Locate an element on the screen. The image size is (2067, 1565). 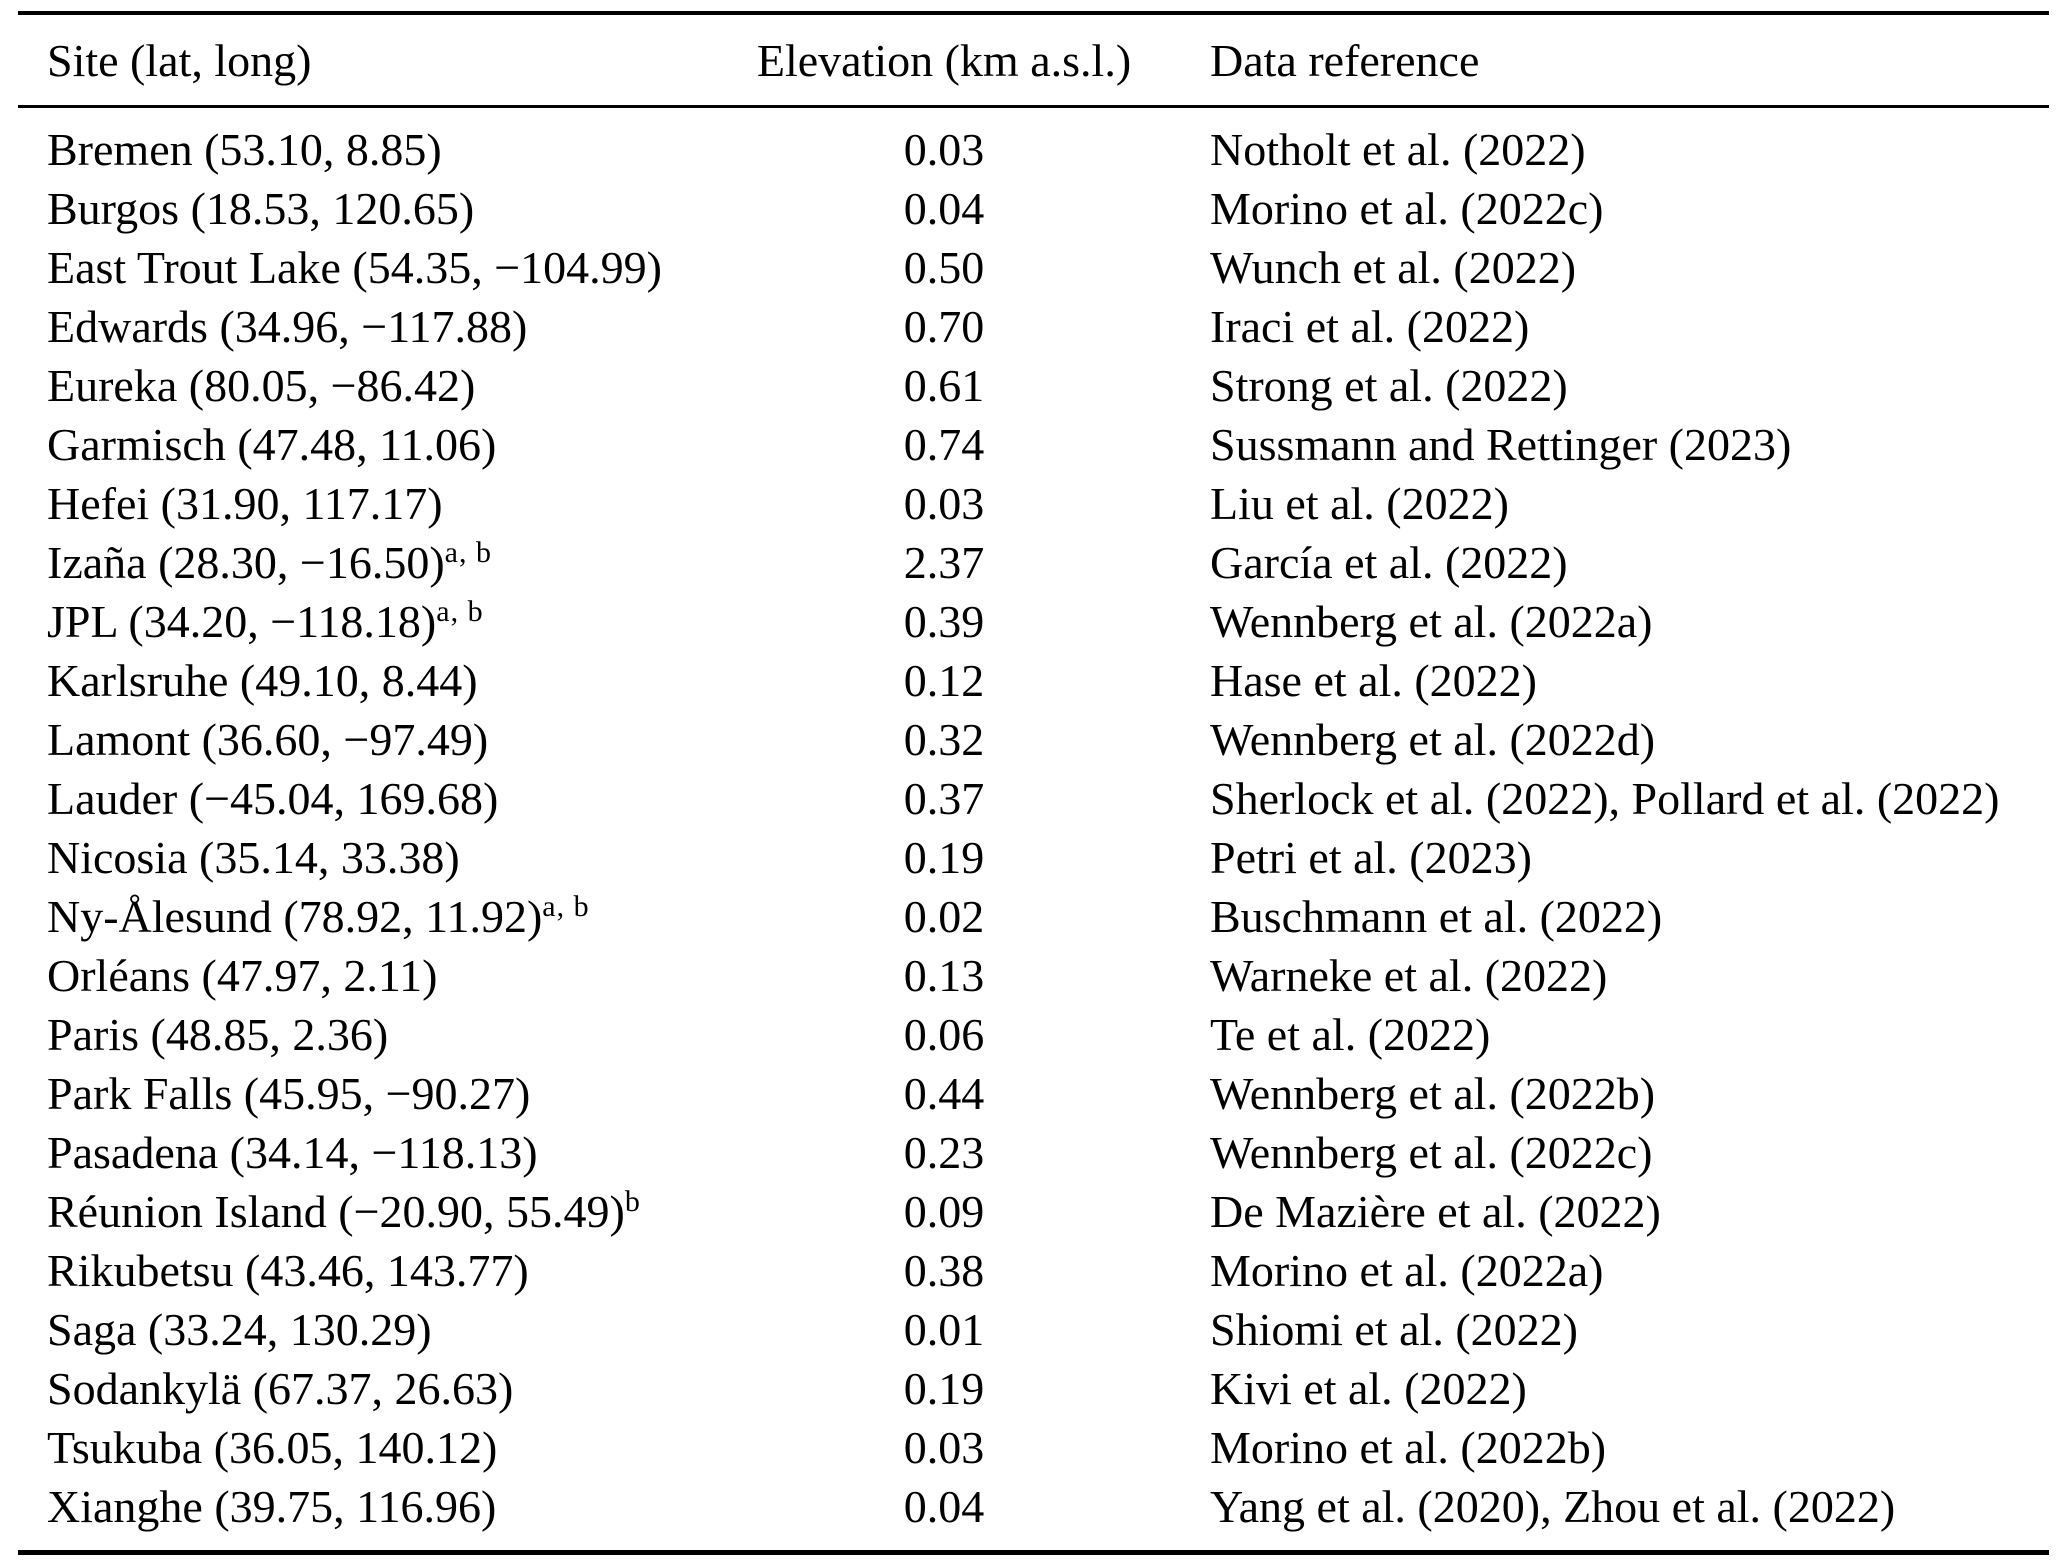
reference-cell: Yang et al. (2020), Zhou et al. (2022) is located at coordinates (1553, 1506).